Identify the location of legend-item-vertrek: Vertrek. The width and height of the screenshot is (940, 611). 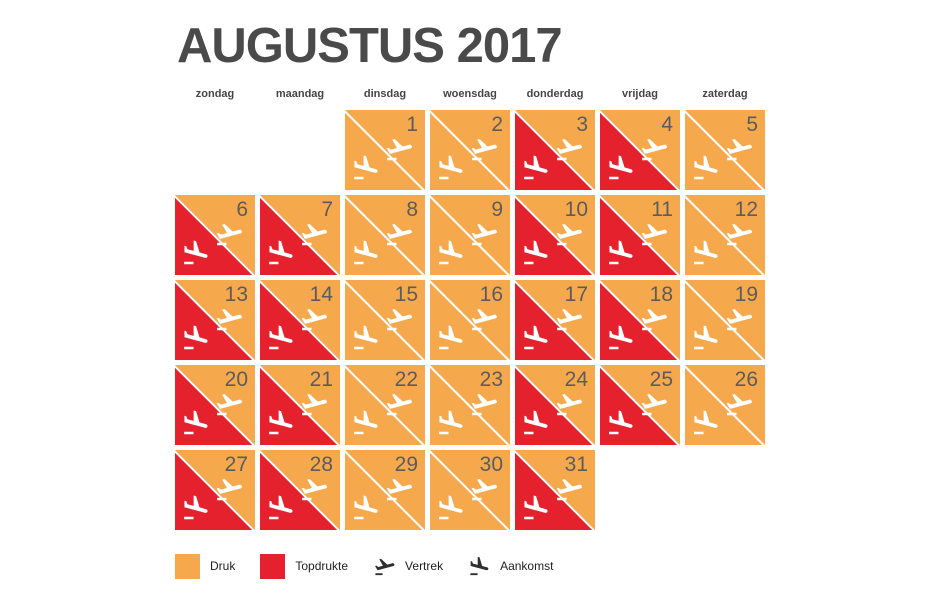
(408, 566).